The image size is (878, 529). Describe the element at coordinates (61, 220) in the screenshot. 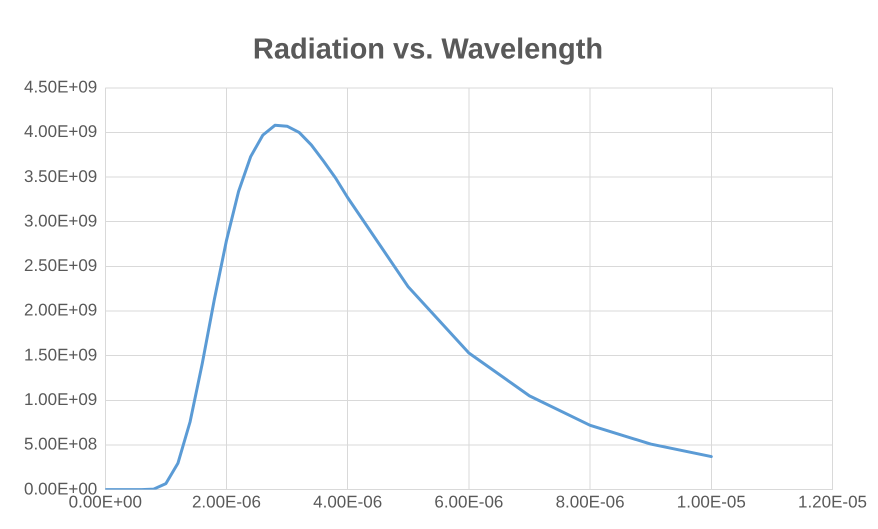

I see `y-tick-label: 3.00E+09` at that location.